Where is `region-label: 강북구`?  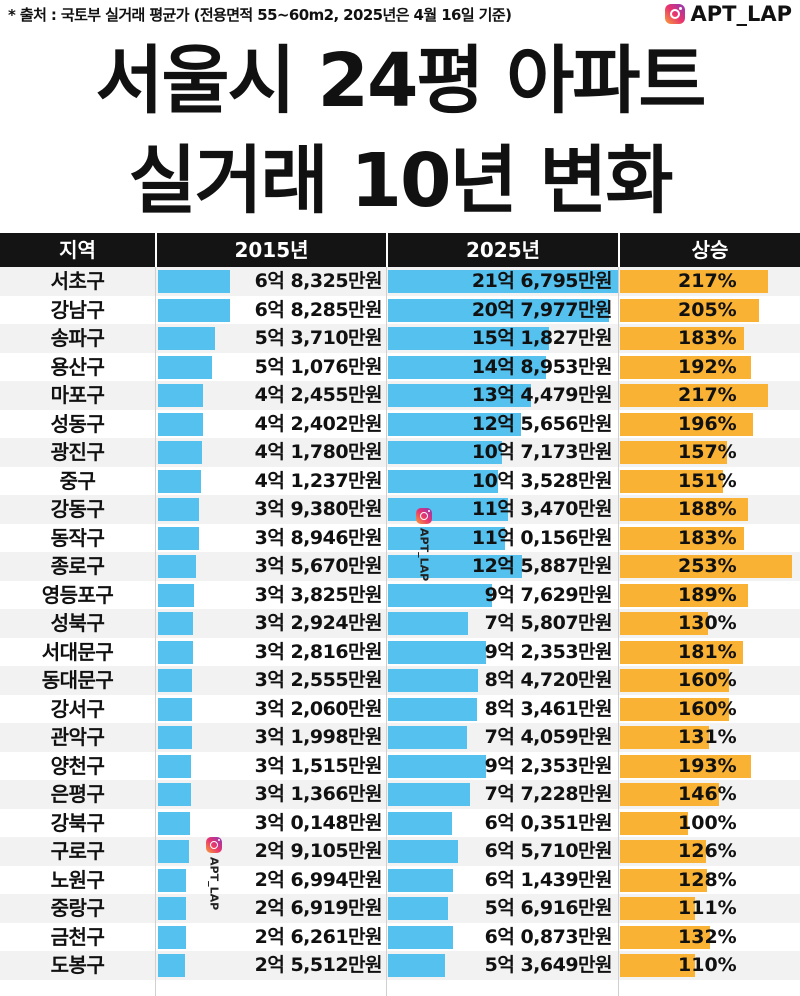 region-label: 강북구 is located at coordinates (77, 822).